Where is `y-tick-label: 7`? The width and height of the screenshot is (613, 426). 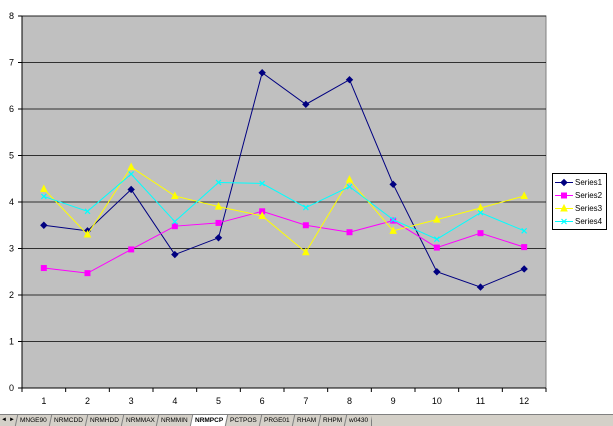 y-tick-label: 7 is located at coordinates (11, 63).